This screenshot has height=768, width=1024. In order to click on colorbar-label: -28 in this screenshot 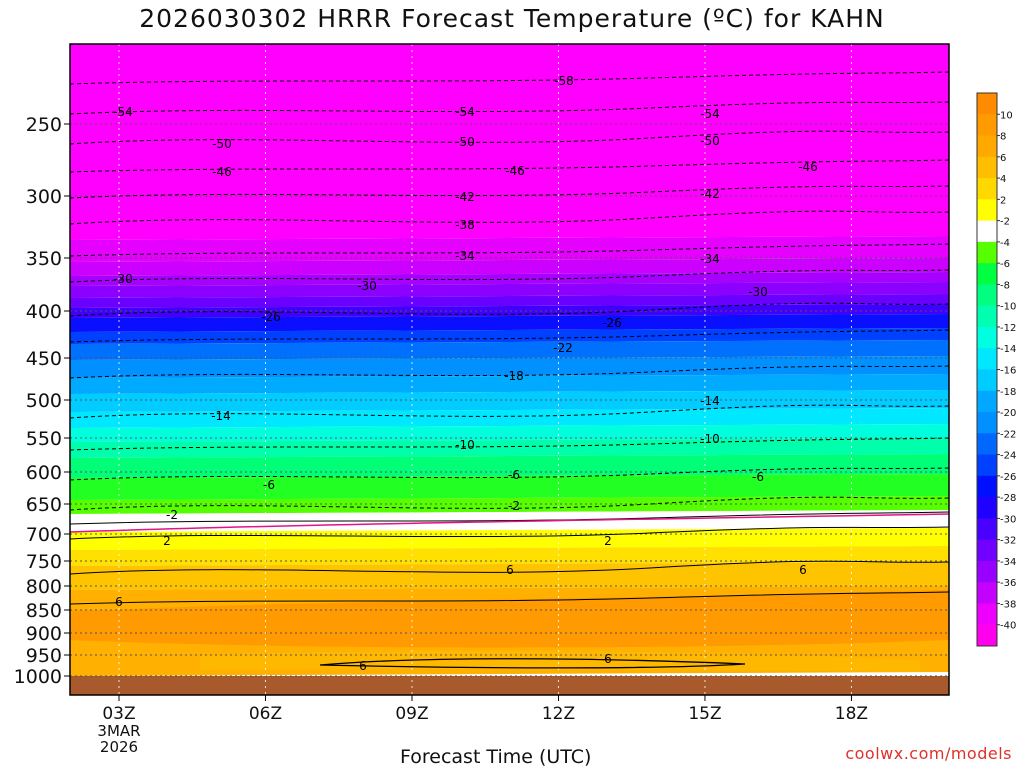, I will do `click(1008, 498)`.